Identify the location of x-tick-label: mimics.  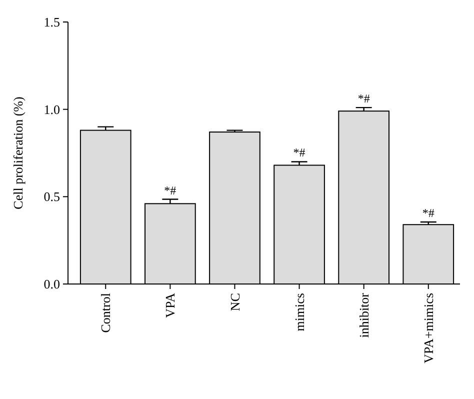
(299, 312).